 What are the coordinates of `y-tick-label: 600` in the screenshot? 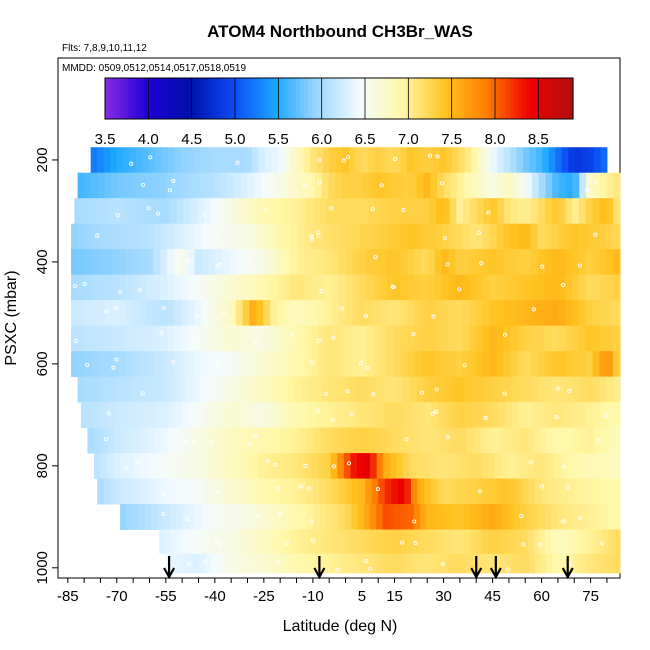 It's located at (42, 363).